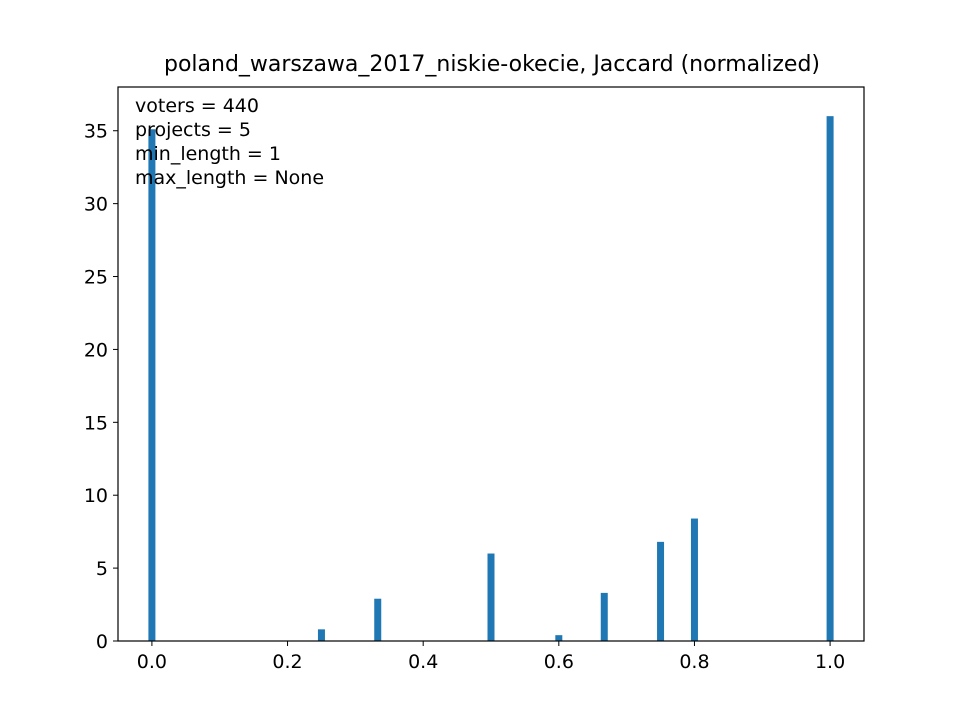 This screenshot has height=720, width=960. Describe the element at coordinates (96, 132) in the screenshot. I see `y-tick-label: 35` at that location.